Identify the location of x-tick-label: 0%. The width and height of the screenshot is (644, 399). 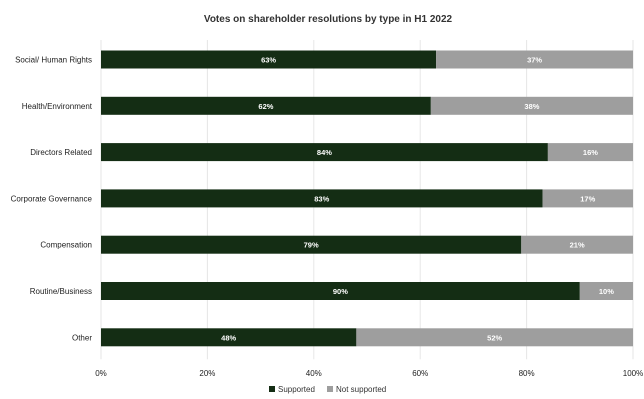
(101, 373).